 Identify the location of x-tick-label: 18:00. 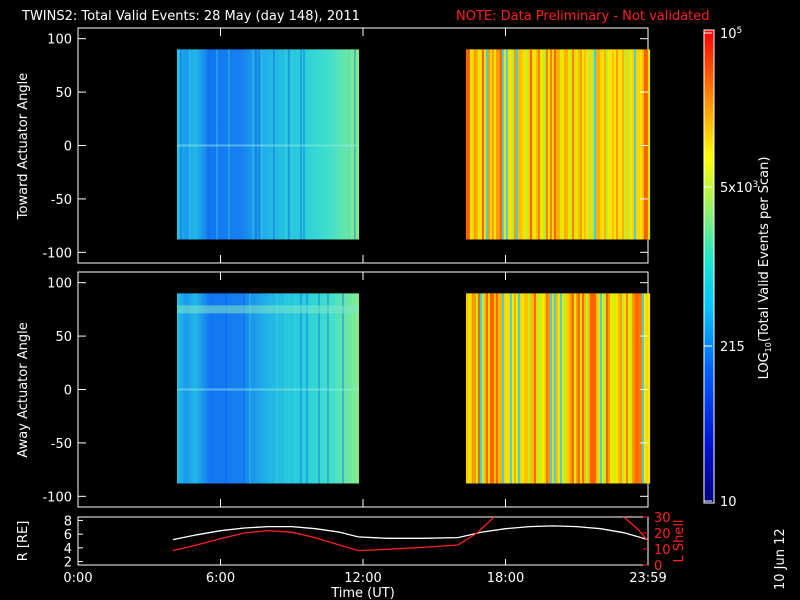
(505, 578).